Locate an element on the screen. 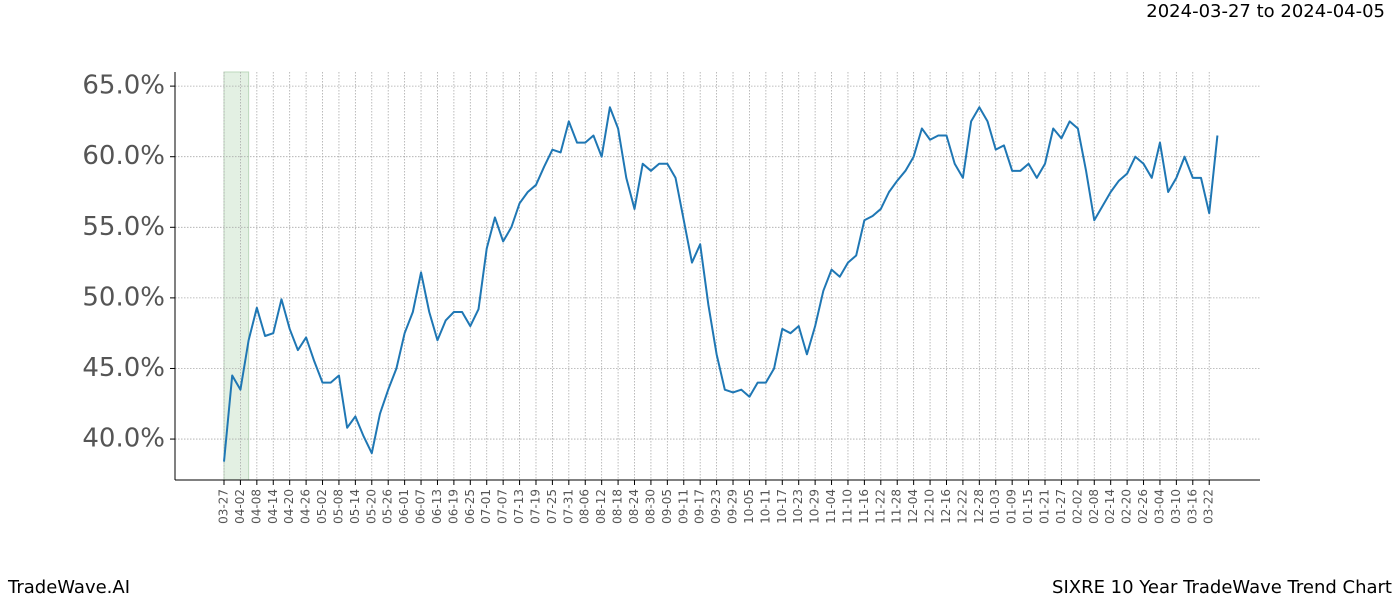  x-tick-label: 03-16 is located at coordinates (1192, 506).